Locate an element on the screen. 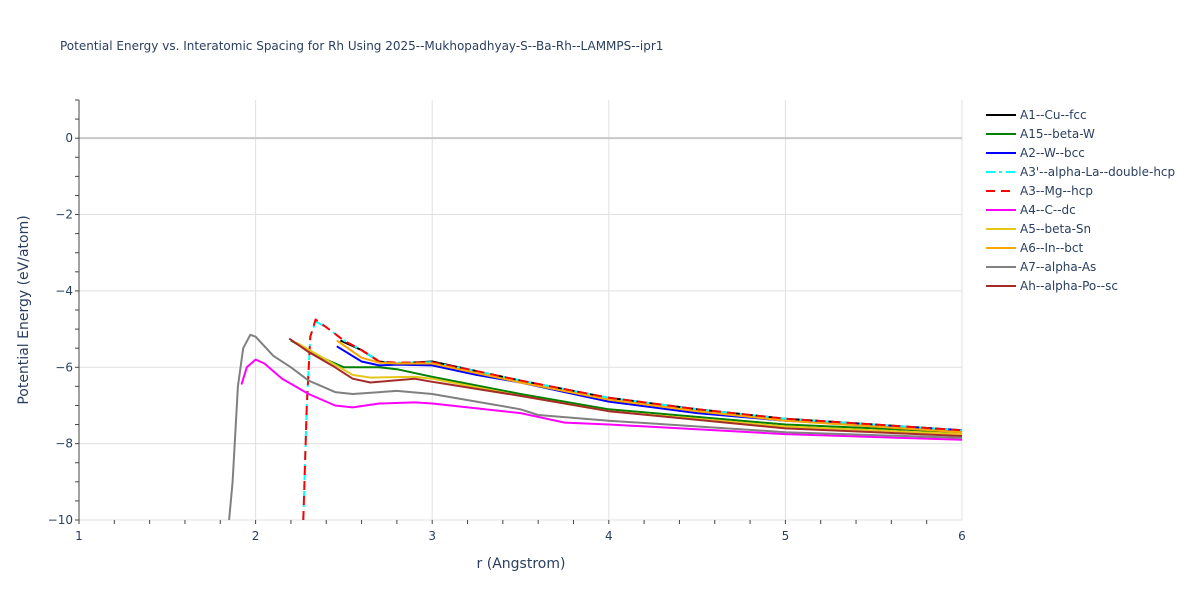  legend-label: Ah--alpha-Po--sc is located at coordinates (1069, 286).